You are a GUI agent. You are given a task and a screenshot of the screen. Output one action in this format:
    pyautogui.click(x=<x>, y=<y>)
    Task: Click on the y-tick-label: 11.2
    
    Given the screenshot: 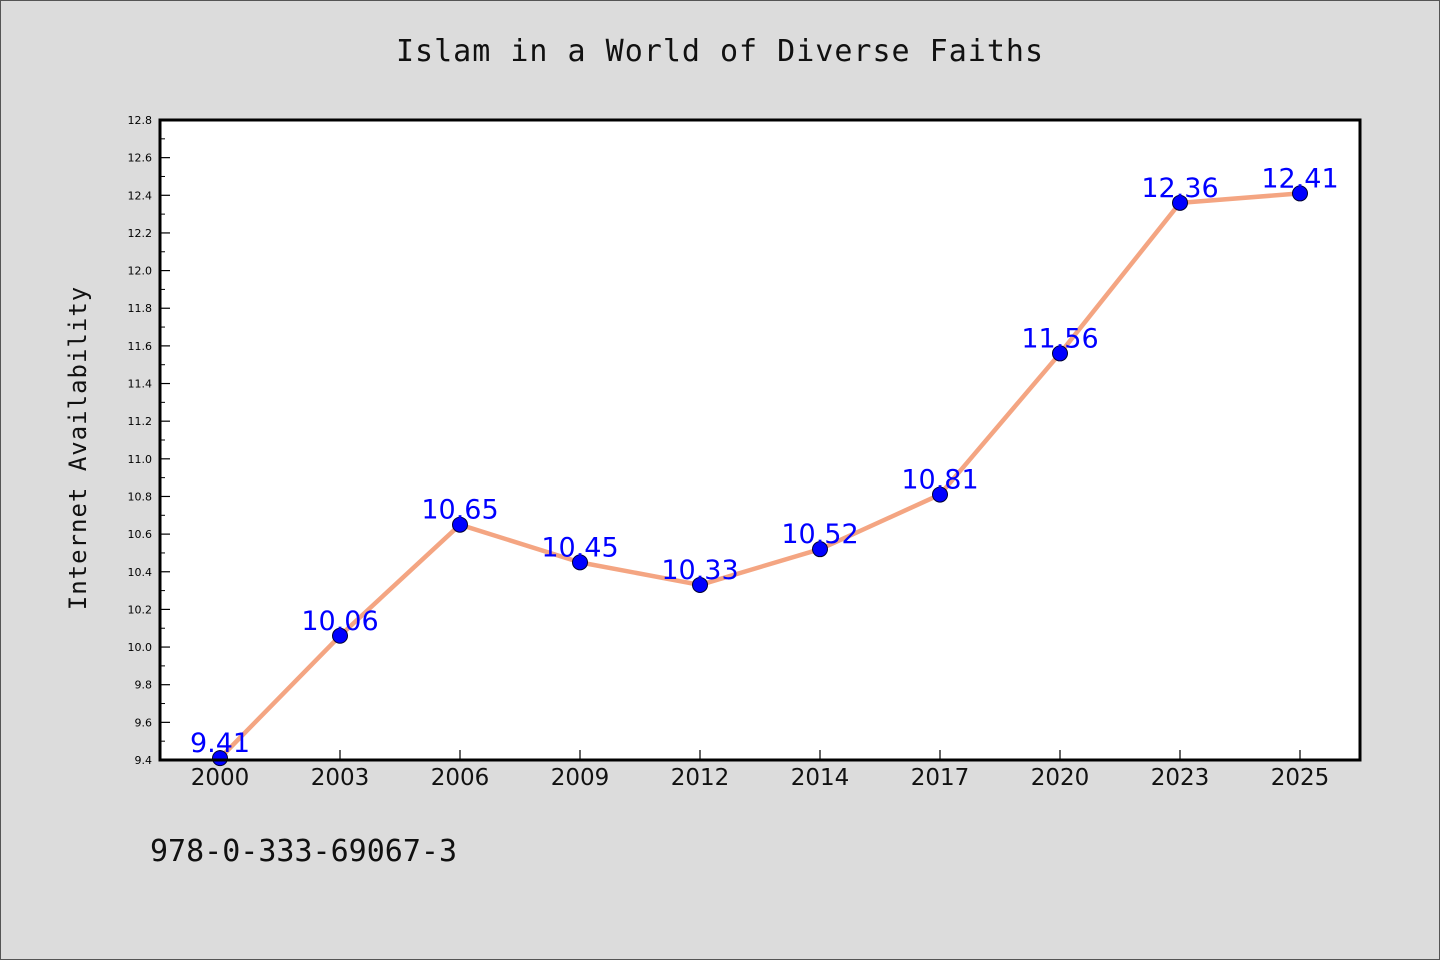 What is the action you would take?
    pyautogui.click(x=140, y=421)
    